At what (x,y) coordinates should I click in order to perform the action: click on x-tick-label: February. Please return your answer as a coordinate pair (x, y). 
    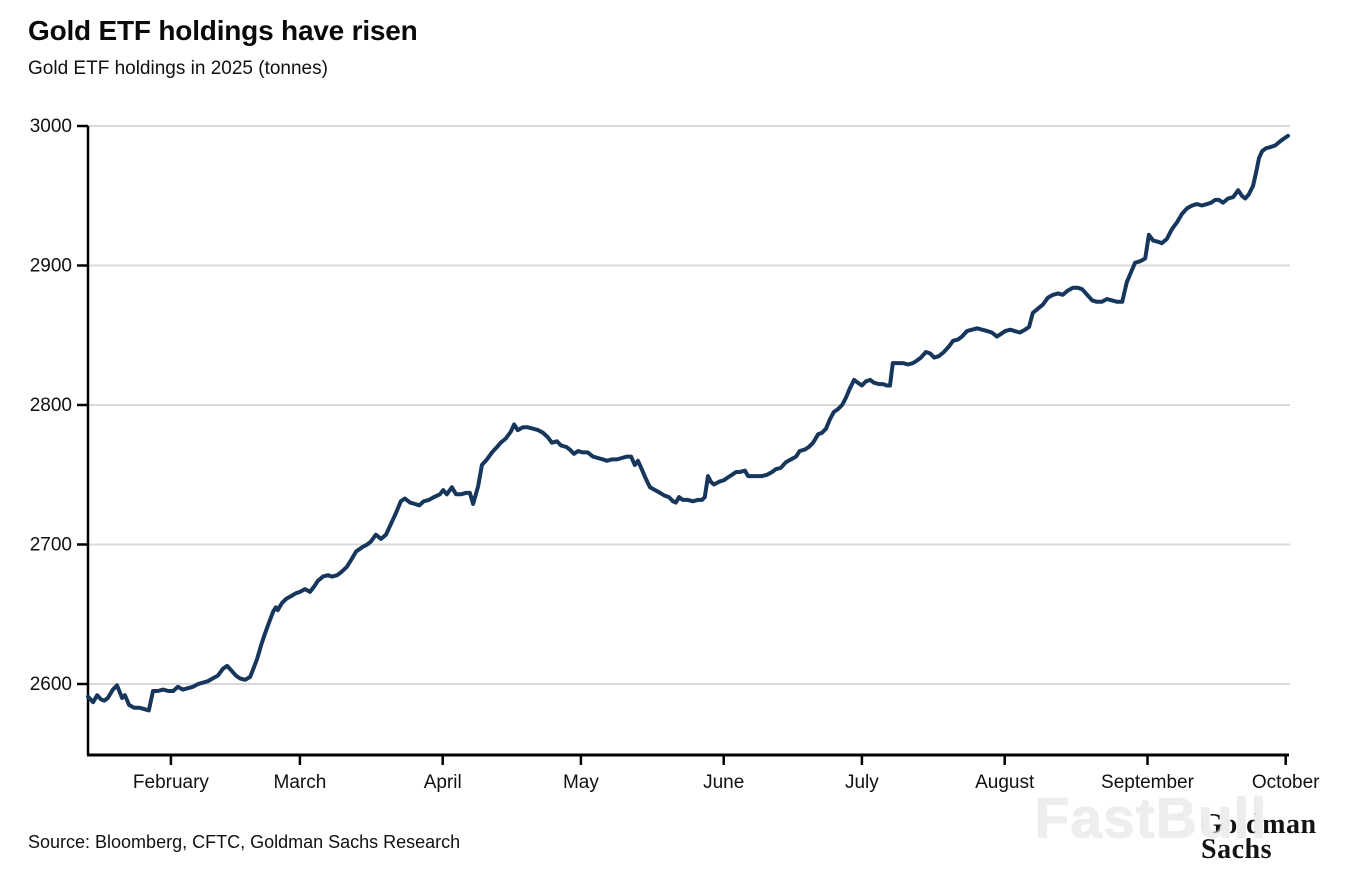
    Looking at the image, I should click on (171, 782).